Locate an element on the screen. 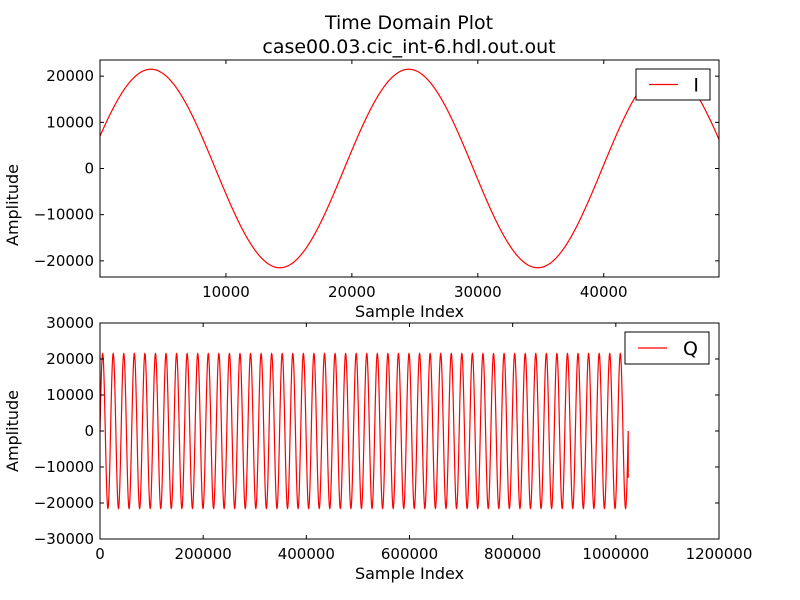  x-tick-label: 0 is located at coordinates (100, 554).